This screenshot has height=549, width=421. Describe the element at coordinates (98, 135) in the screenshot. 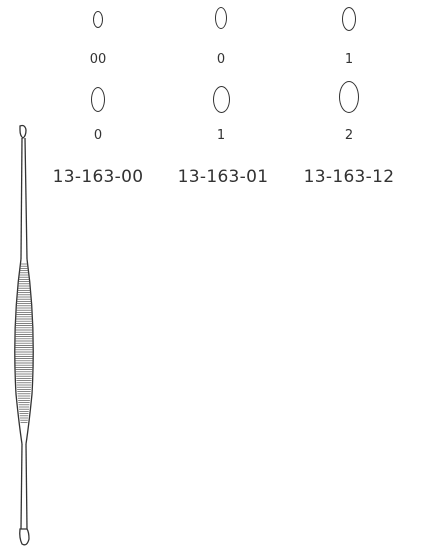

I see `row2-size-label-1: 0` at that location.